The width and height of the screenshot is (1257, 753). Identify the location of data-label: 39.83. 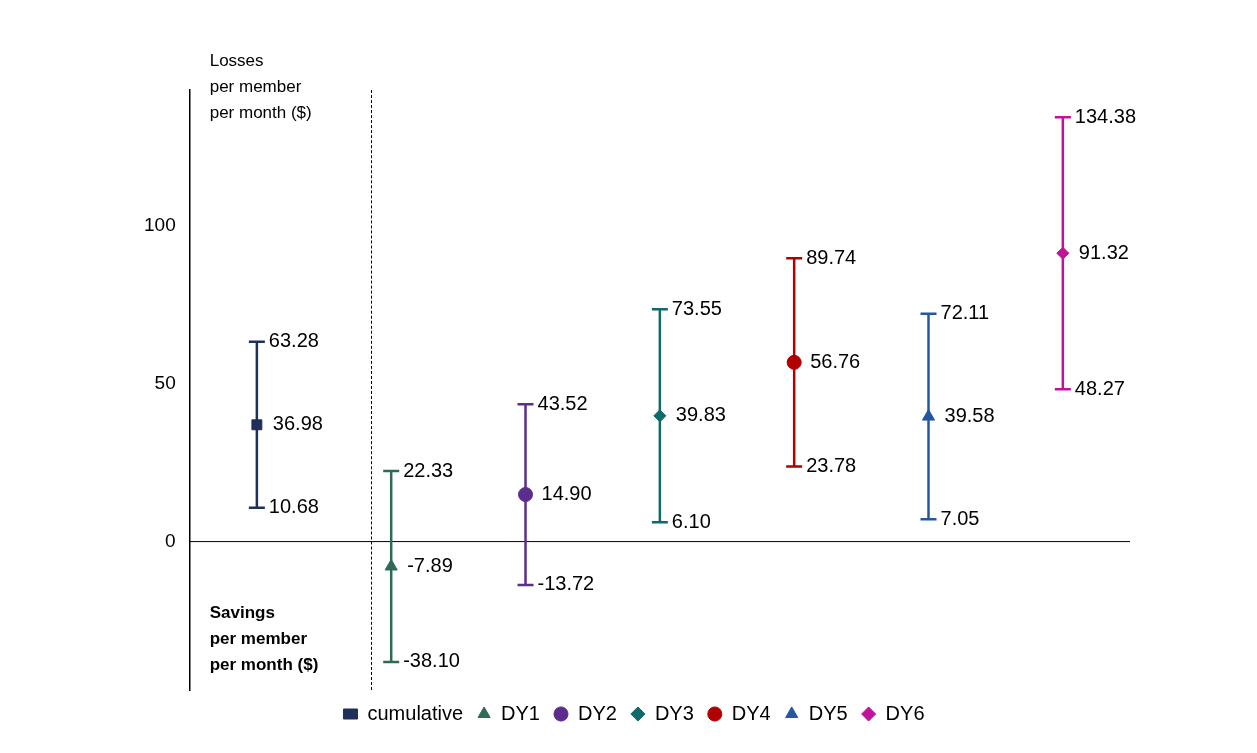
(700, 414).